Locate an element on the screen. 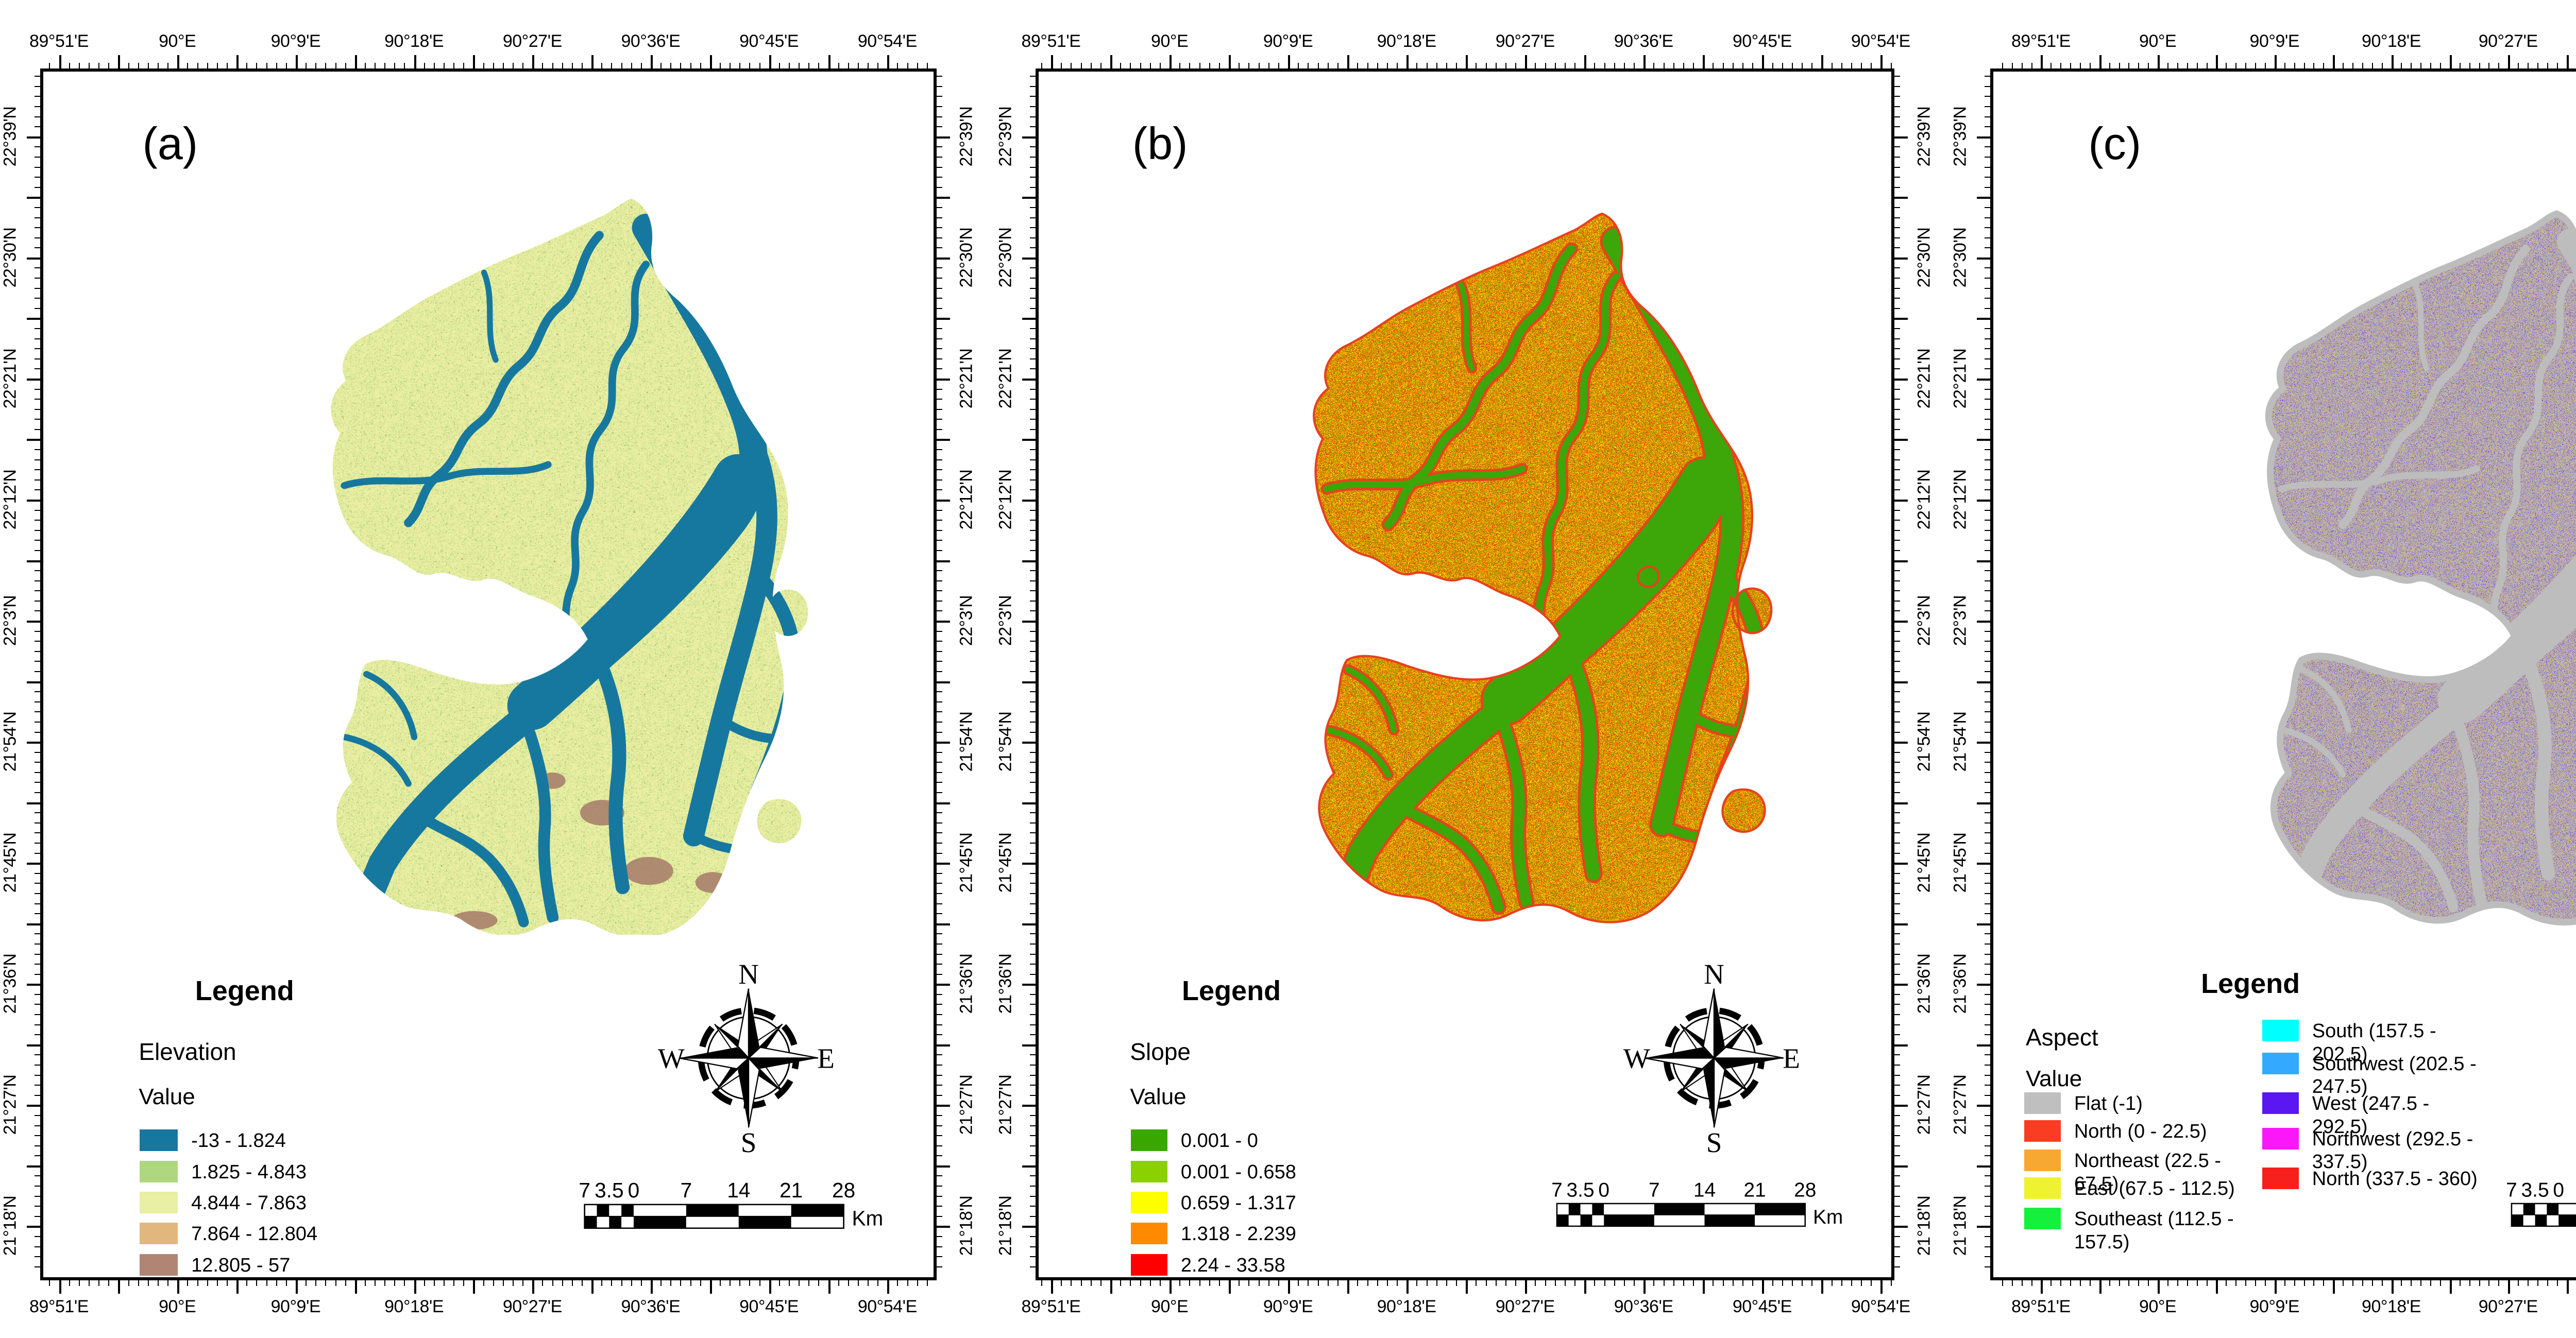  longitude-label: 90°45'E is located at coordinates (1762, 1306).